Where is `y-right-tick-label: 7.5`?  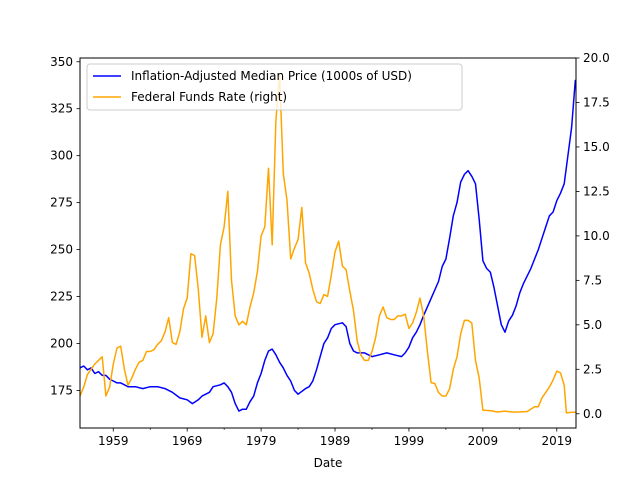
y-right-tick-label: 7.5 is located at coordinates (592, 280).